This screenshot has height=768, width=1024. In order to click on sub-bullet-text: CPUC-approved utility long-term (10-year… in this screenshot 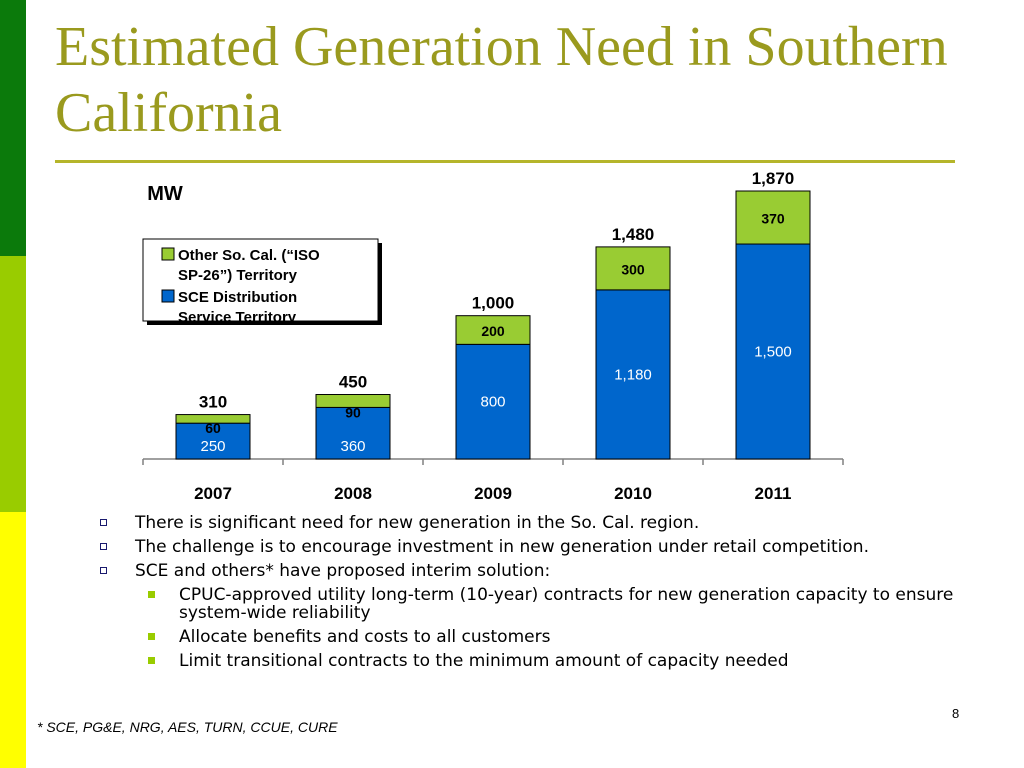, I will do `click(566, 604)`.